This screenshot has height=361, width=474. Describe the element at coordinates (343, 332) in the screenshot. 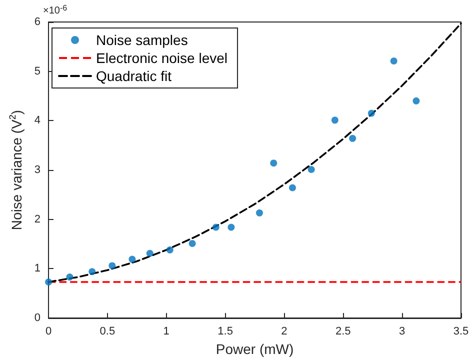

I see `x-tick-label: 2.5` at that location.